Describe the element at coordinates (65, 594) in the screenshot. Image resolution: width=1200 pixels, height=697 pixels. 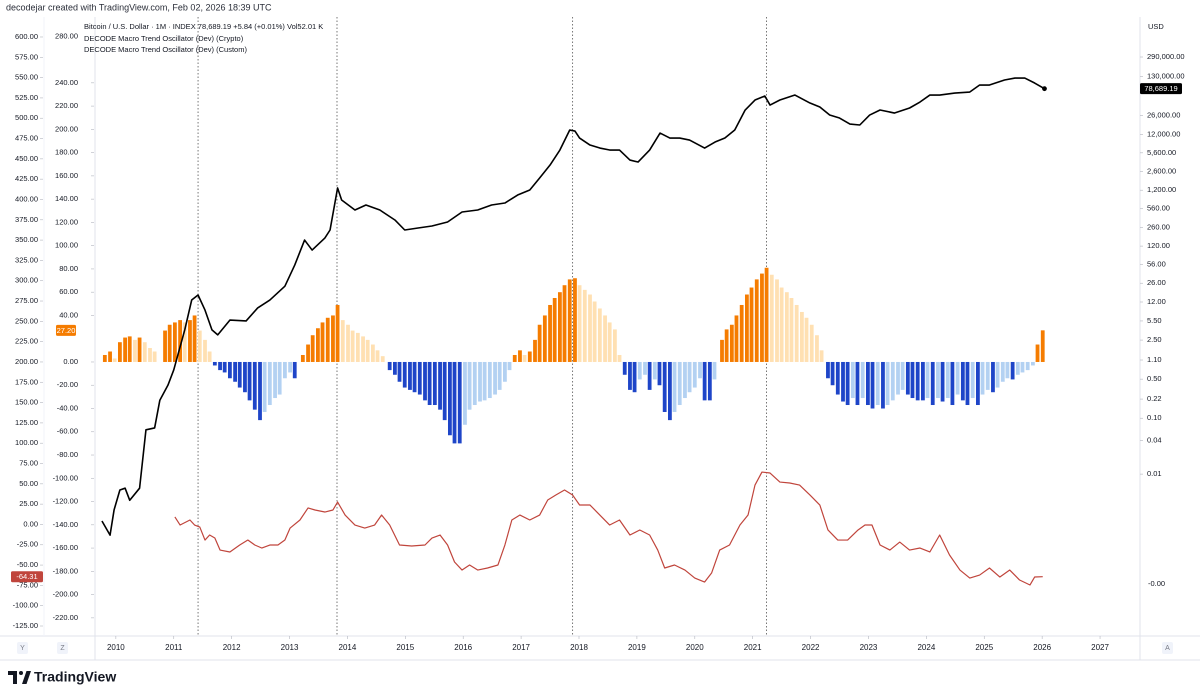
I see `y-tick-label: -200.00` at that location.